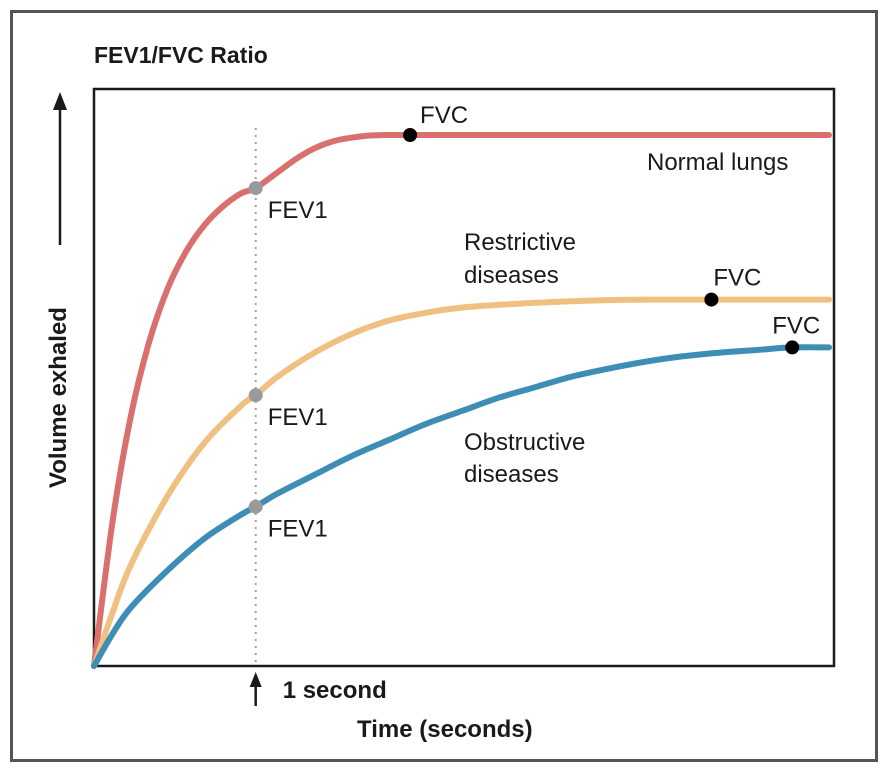 The width and height of the screenshot is (894, 778). What do you see at coordinates (410, 135) in the screenshot?
I see `fvc-point-normal` at bounding box center [410, 135].